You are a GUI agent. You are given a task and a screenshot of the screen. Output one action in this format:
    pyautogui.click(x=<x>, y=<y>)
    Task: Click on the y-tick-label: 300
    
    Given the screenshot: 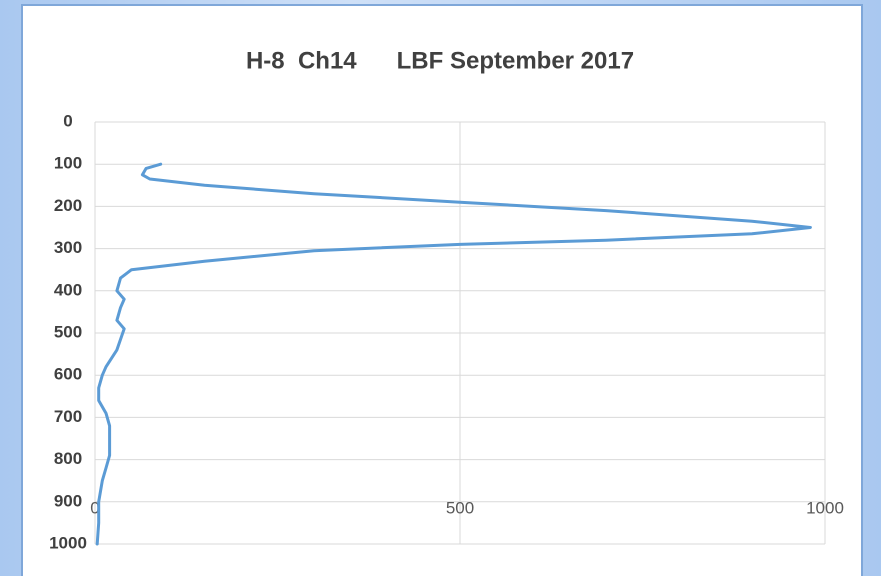 What is the action you would take?
    pyautogui.click(x=68, y=247)
    